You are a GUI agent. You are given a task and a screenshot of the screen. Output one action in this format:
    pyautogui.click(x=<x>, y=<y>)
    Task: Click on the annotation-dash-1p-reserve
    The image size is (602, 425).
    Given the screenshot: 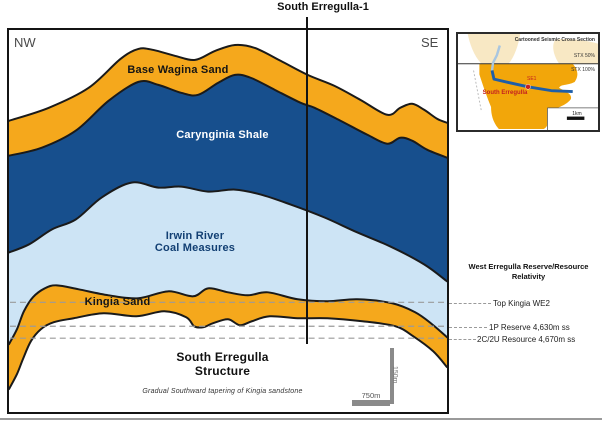 What is the action you would take?
    pyautogui.click(x=468, y=327)
    